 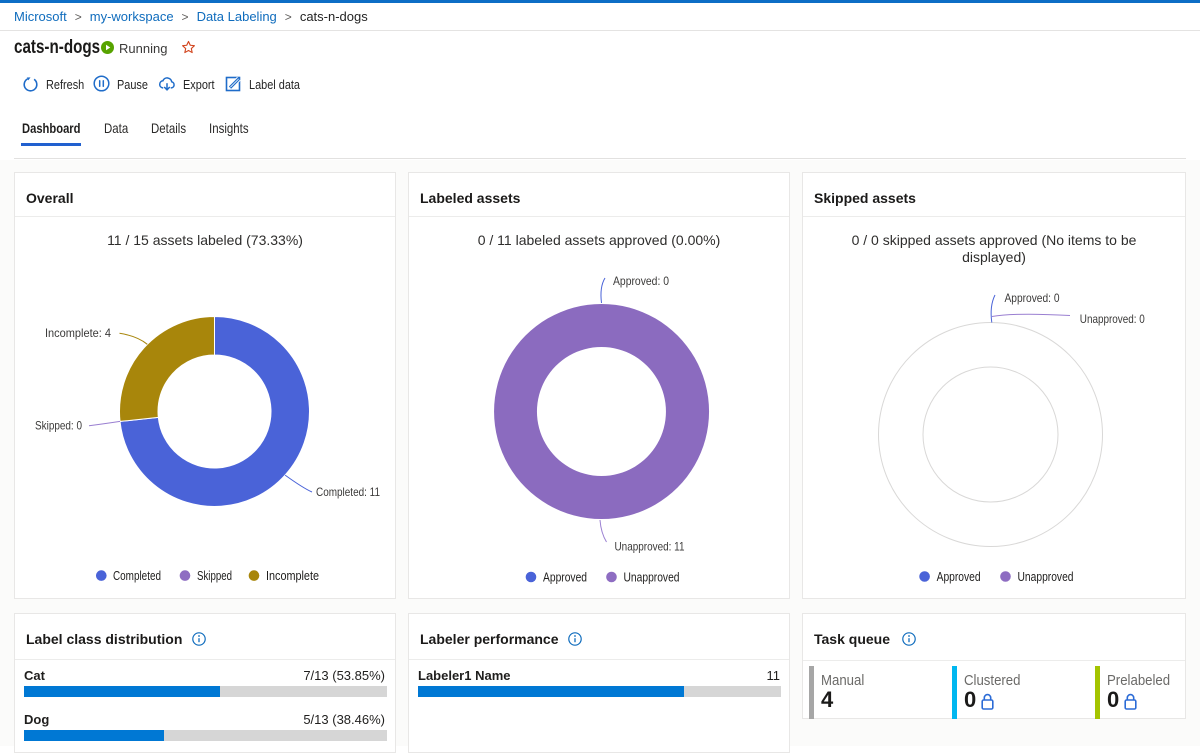 I want to click on svg-text: Unapproved: 11, so click(x=650, y=547).